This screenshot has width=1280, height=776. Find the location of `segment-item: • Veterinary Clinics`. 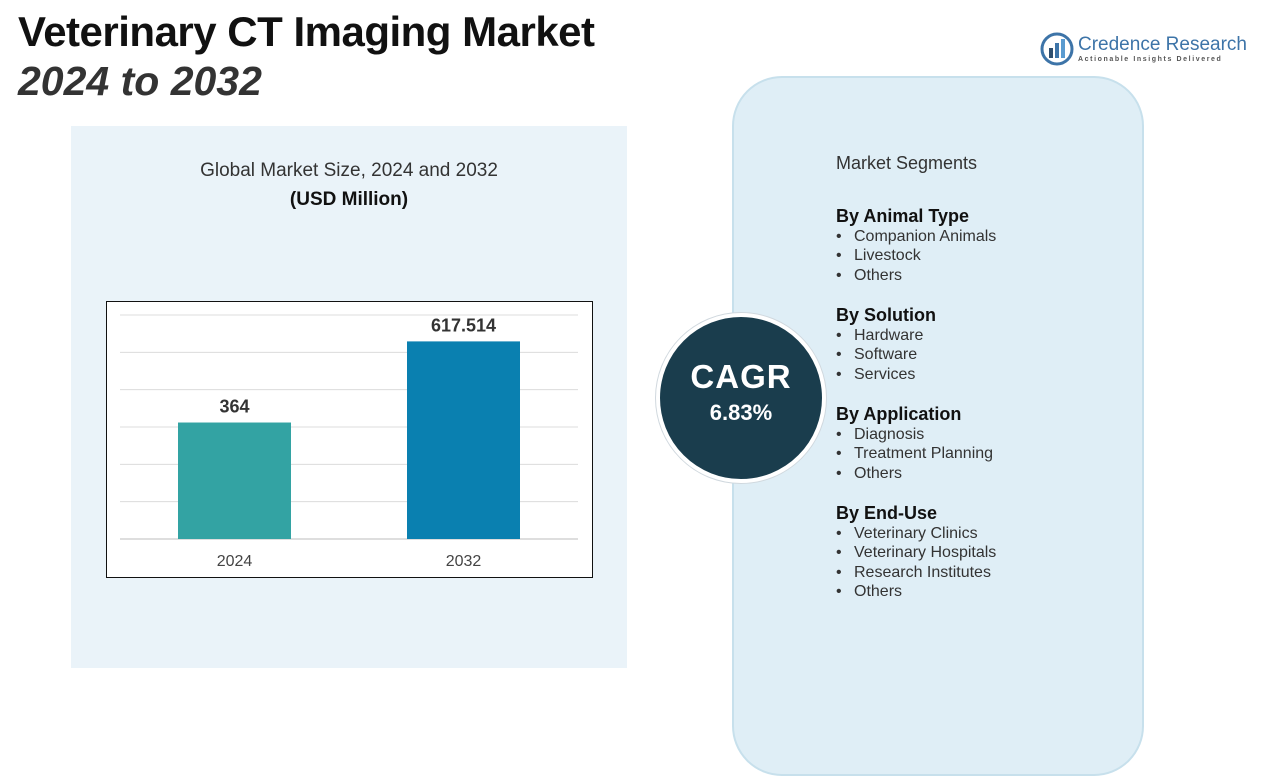

segment-item: • Veterinary Clinics is located at coordinates (907, 533).